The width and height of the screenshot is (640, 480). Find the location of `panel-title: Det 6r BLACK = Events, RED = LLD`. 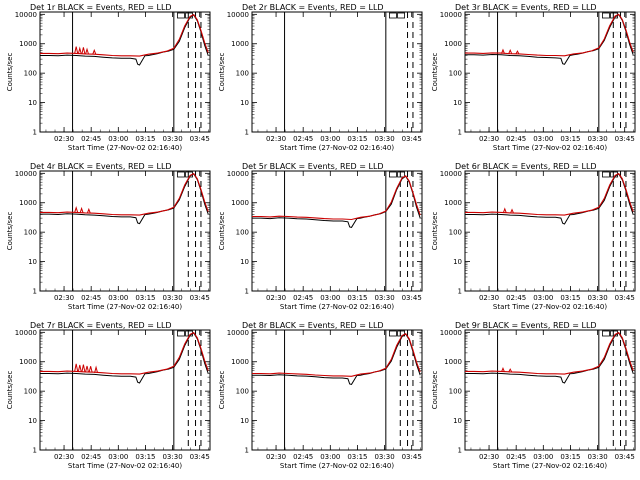

panel-title: Det 6r BLACK = Events, RED = LLD is located at coordinates (526, 166).